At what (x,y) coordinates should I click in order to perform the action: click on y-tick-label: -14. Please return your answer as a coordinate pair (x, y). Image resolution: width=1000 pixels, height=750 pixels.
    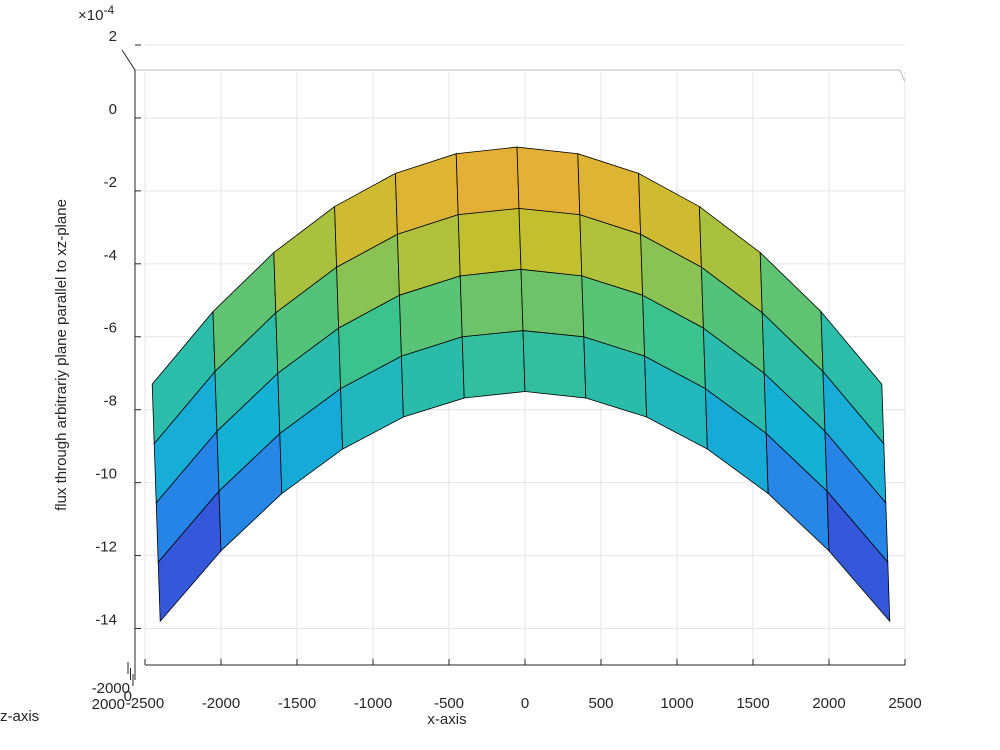
    Looking at the image, I should click on (106, 619).